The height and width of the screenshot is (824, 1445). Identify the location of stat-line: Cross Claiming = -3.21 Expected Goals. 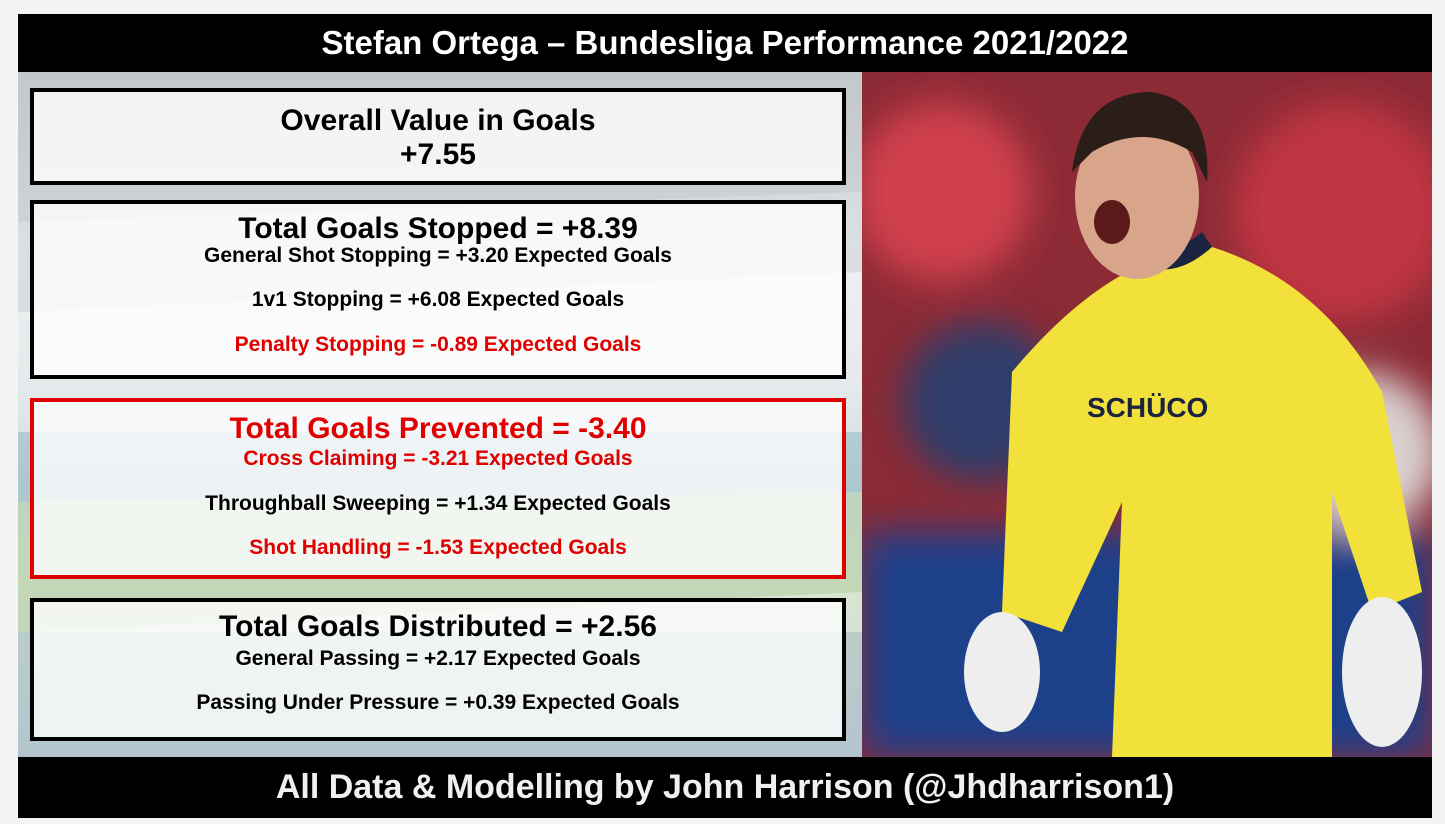
(438, 458).